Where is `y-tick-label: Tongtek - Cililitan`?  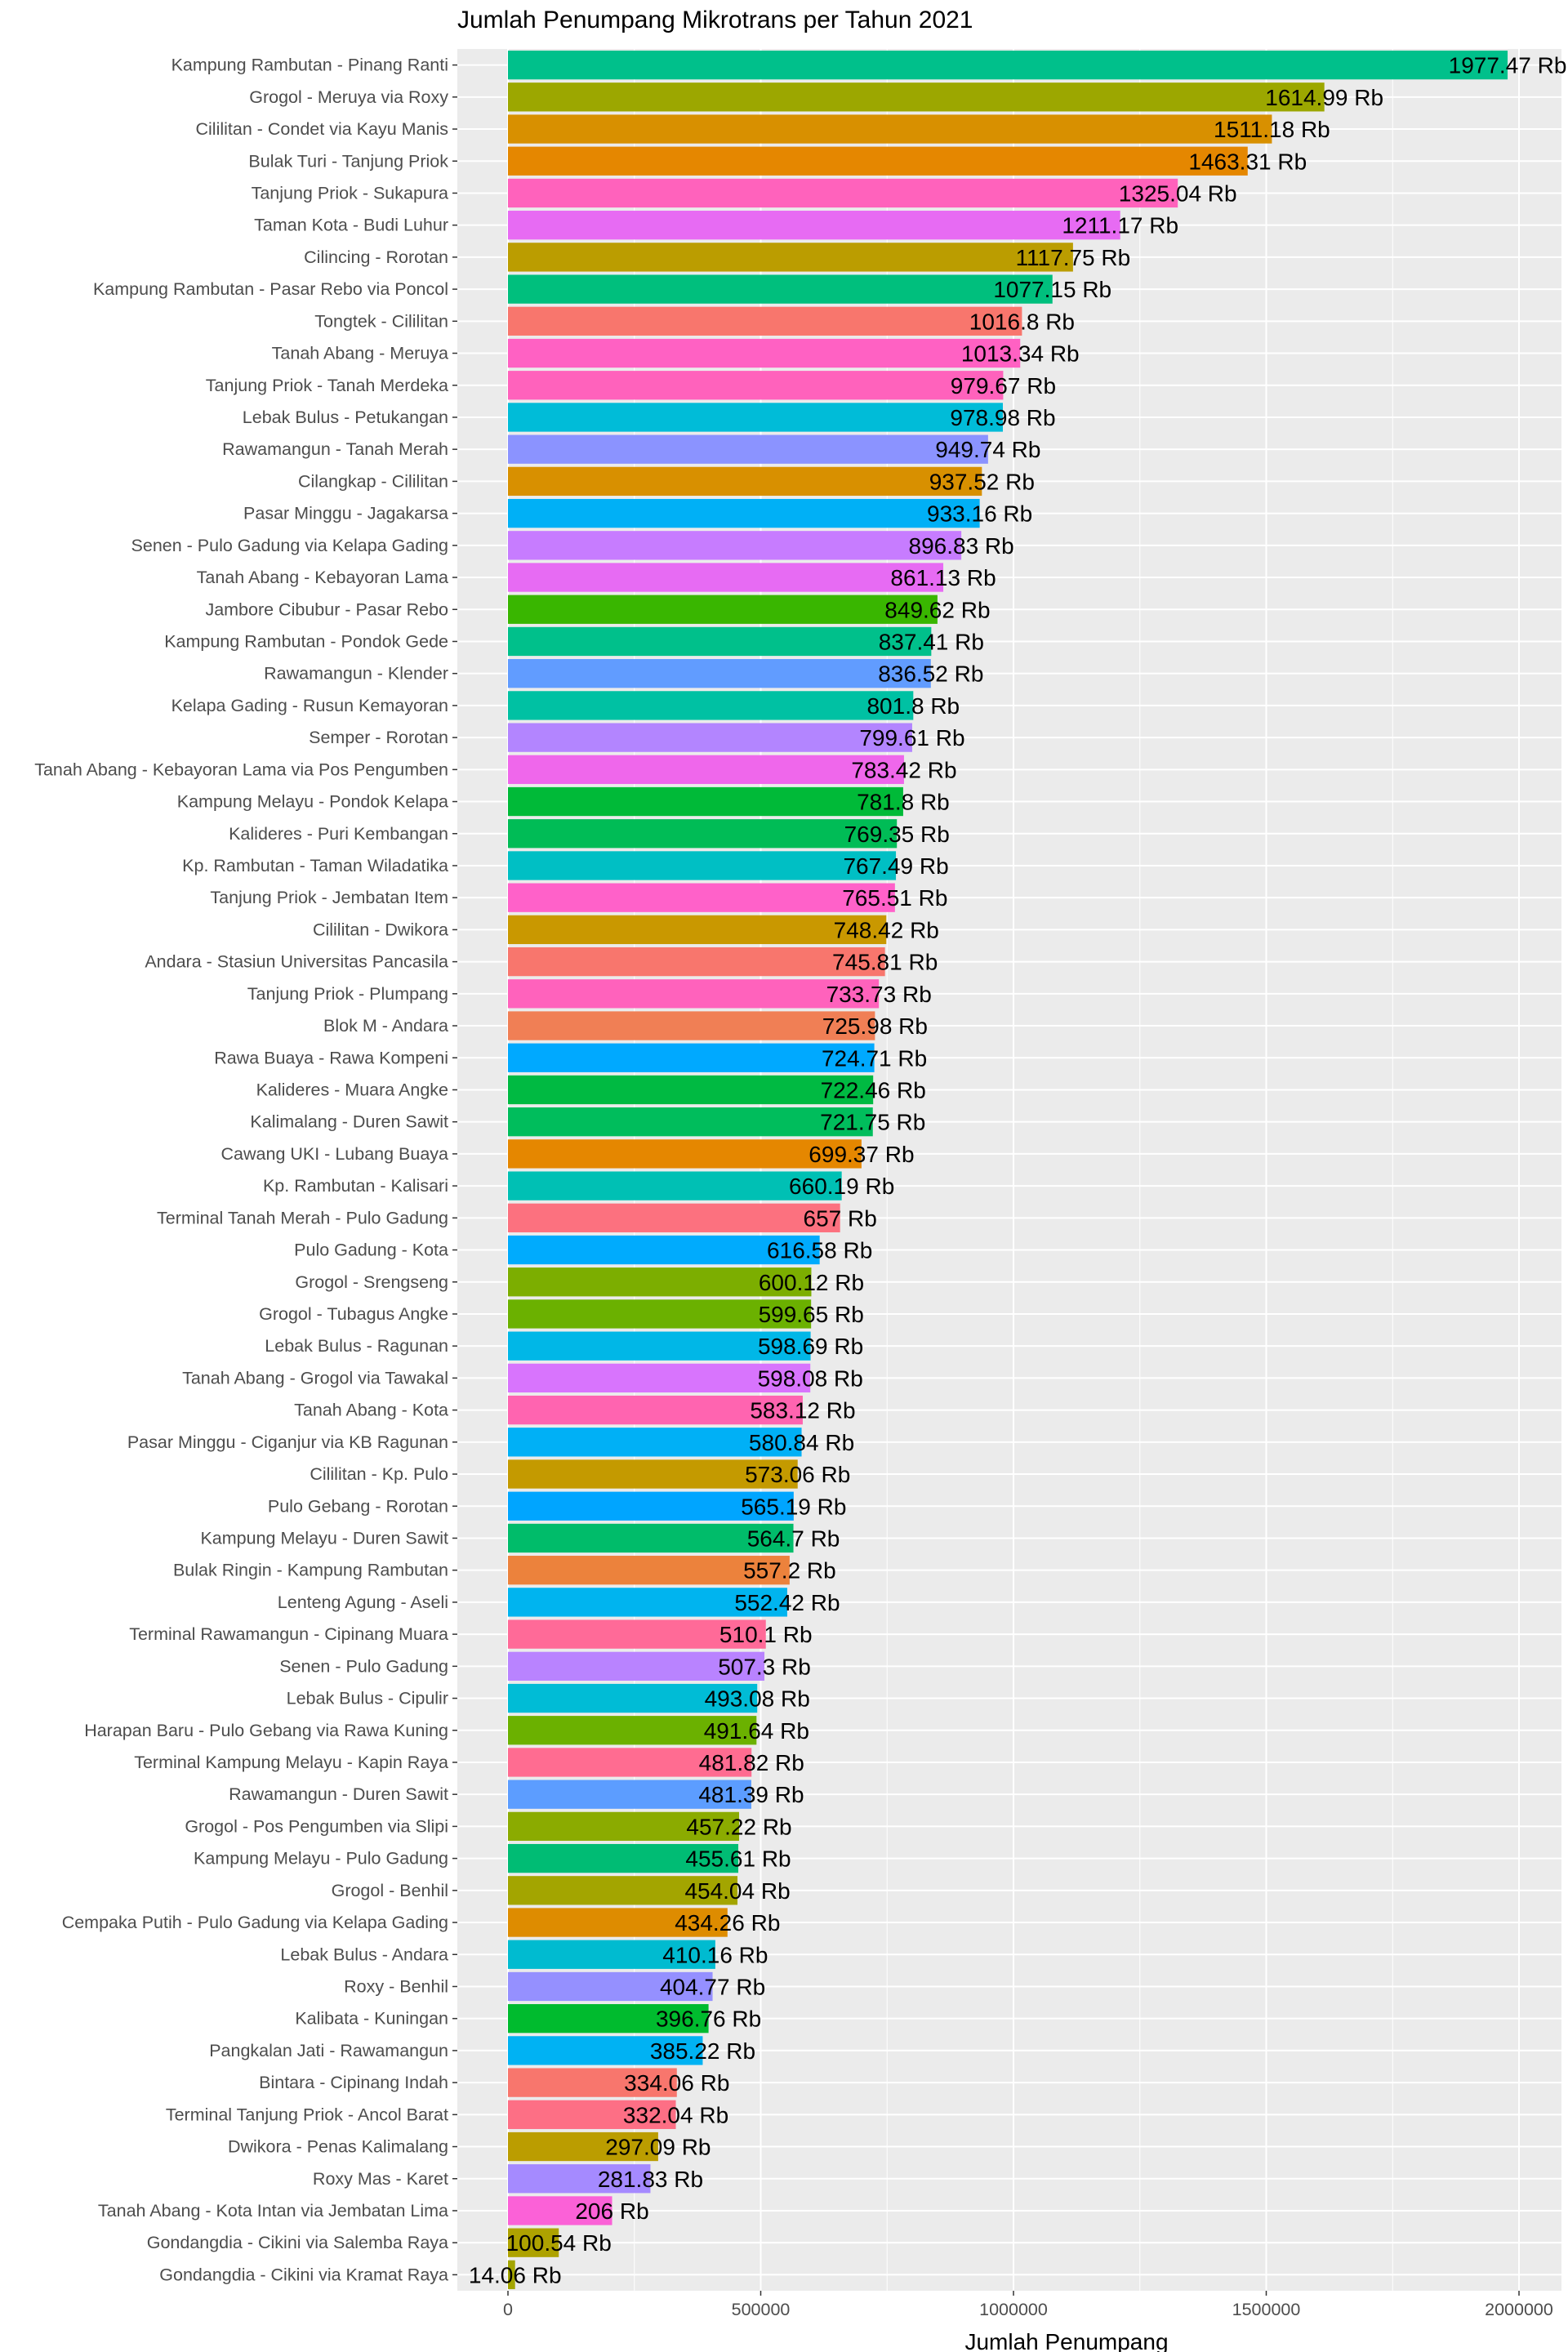
y-tick-label: Tongtek - Cililitan is located at coordinates (381, 321).